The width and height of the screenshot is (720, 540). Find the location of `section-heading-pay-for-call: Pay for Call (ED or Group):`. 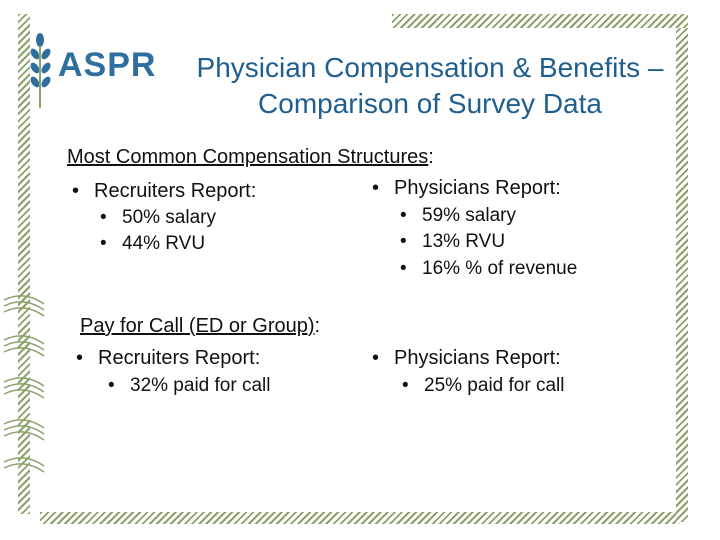

section-heading-pay-for-call: Pay for Call (ED or Group): is located at coordinates (200, 326).